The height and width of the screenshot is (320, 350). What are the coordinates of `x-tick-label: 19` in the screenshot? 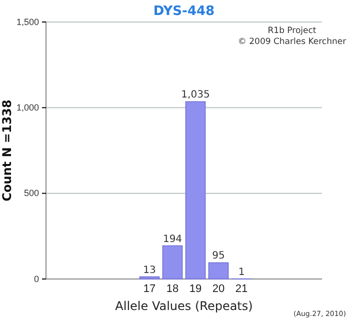 It's located at (195, 288).